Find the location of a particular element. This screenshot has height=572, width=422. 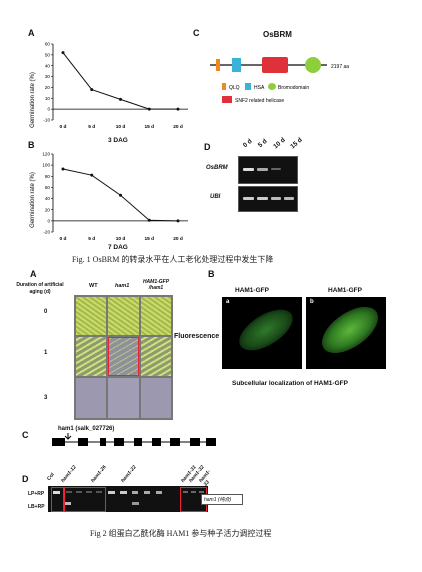

fig2-a-duration-label: Duration of artificial aging (d) is located at coordinates (40, 288).